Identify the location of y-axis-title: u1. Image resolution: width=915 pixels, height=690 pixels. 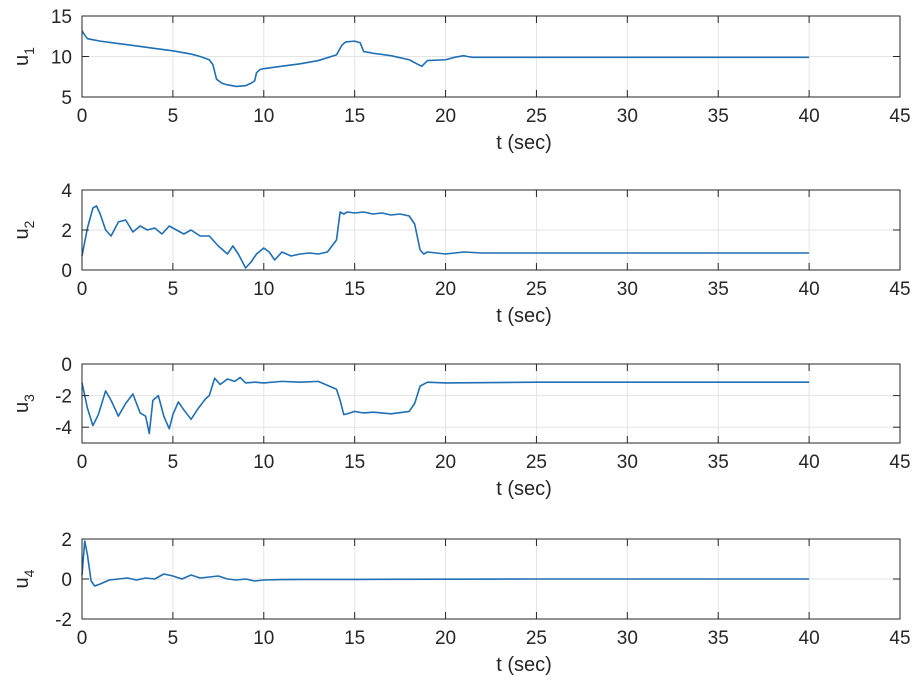
(24, 56).